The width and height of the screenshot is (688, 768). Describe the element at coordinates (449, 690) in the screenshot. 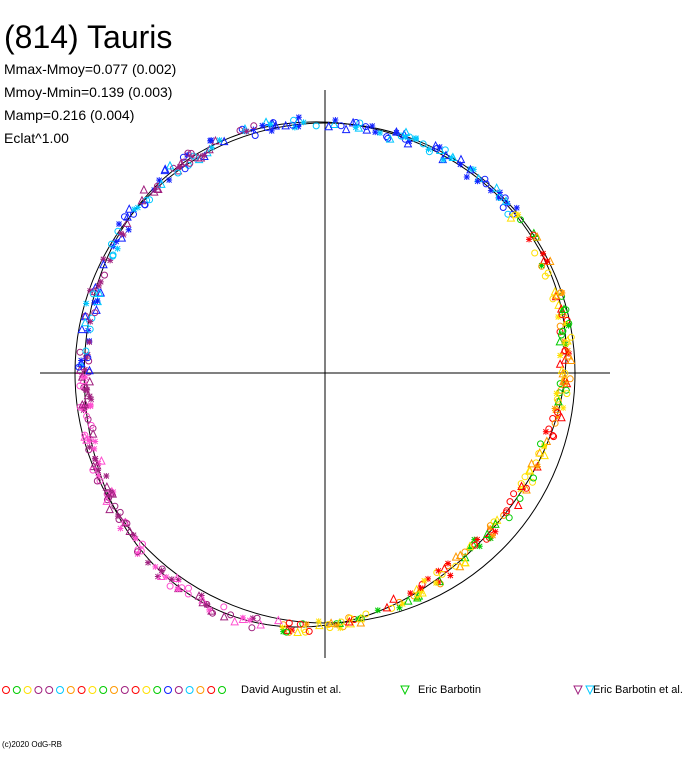

I see `legend-label-barbotin: Eric Barbotin` at that location.